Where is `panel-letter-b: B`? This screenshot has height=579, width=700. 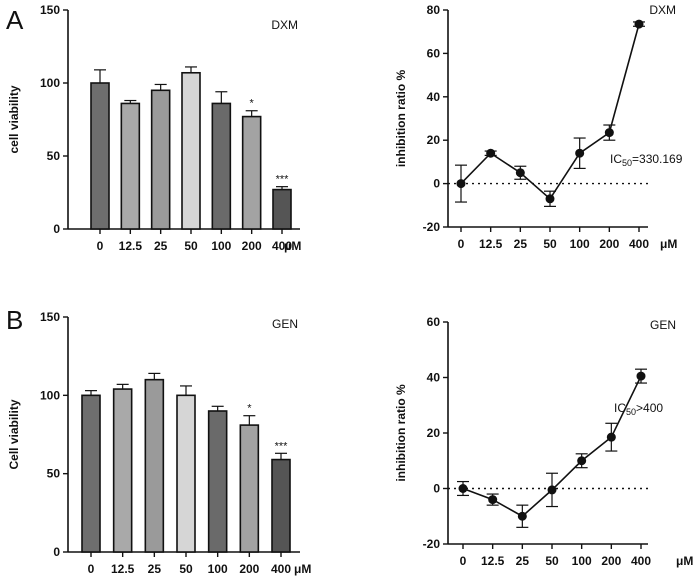
panel-letter-b: B is located at coordinates (14, 320).